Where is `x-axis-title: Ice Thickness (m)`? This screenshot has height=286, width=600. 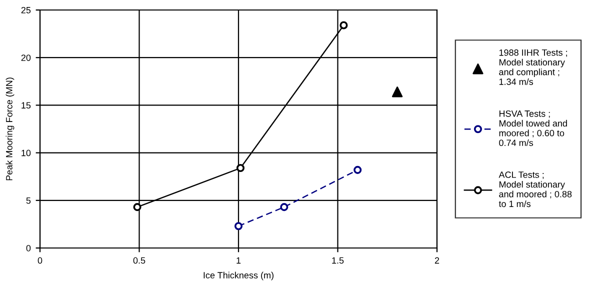 x-axis-title: Ice Thickness (m) is located at coordinates (239, 276).